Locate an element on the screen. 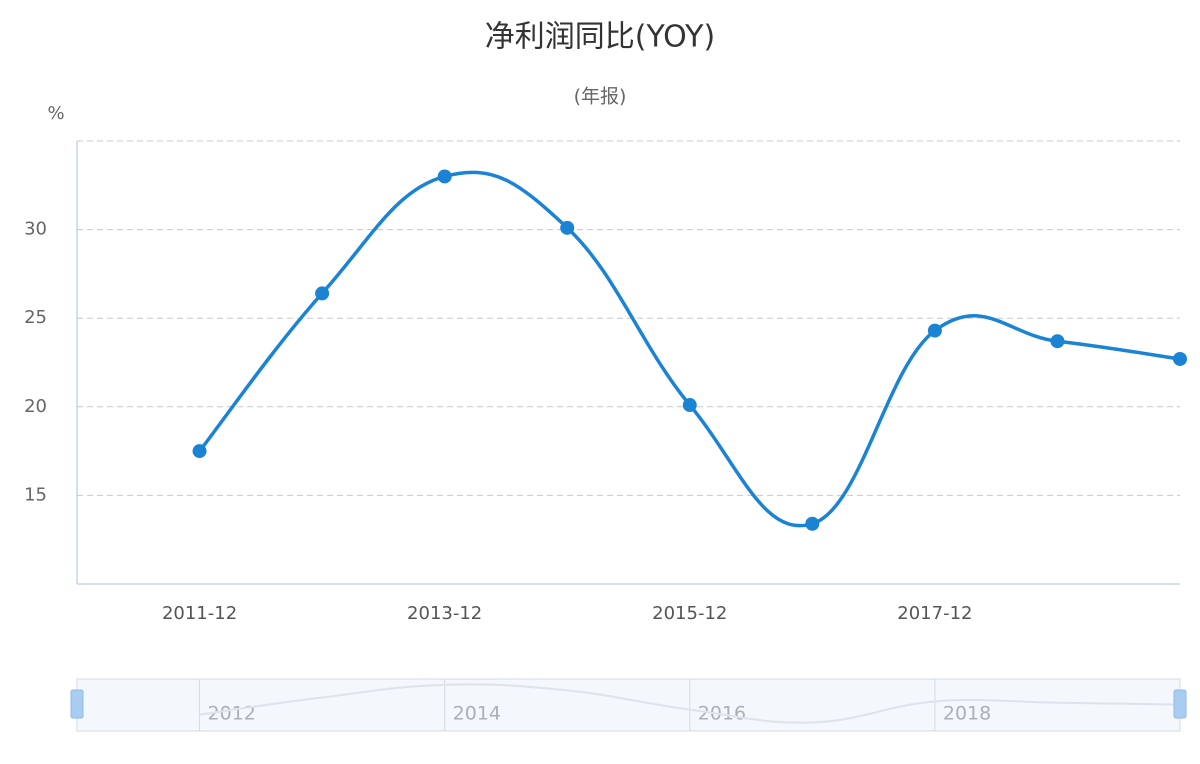 Image resolution: width=1200 pixels, height=764 pixels. chart-title: 净利润同比(YOY) is located at coordinates (600, 37).